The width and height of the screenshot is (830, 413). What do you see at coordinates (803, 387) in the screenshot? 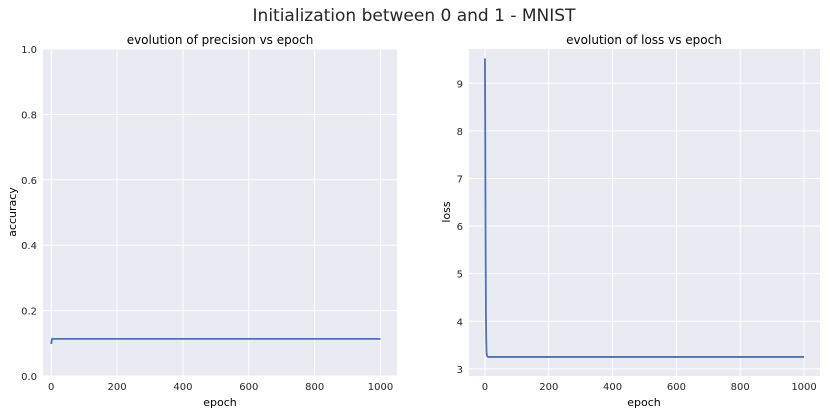
I see `loss-x-tick-label: 1000` at bounding box center [803, 387].